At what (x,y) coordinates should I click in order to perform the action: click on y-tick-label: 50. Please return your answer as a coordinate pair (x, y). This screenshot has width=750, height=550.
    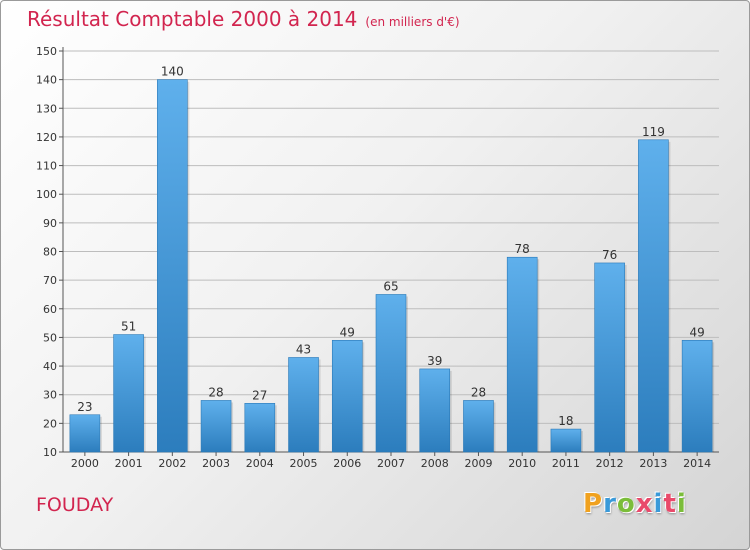
    Looking at the image, I should click on (50, 337).